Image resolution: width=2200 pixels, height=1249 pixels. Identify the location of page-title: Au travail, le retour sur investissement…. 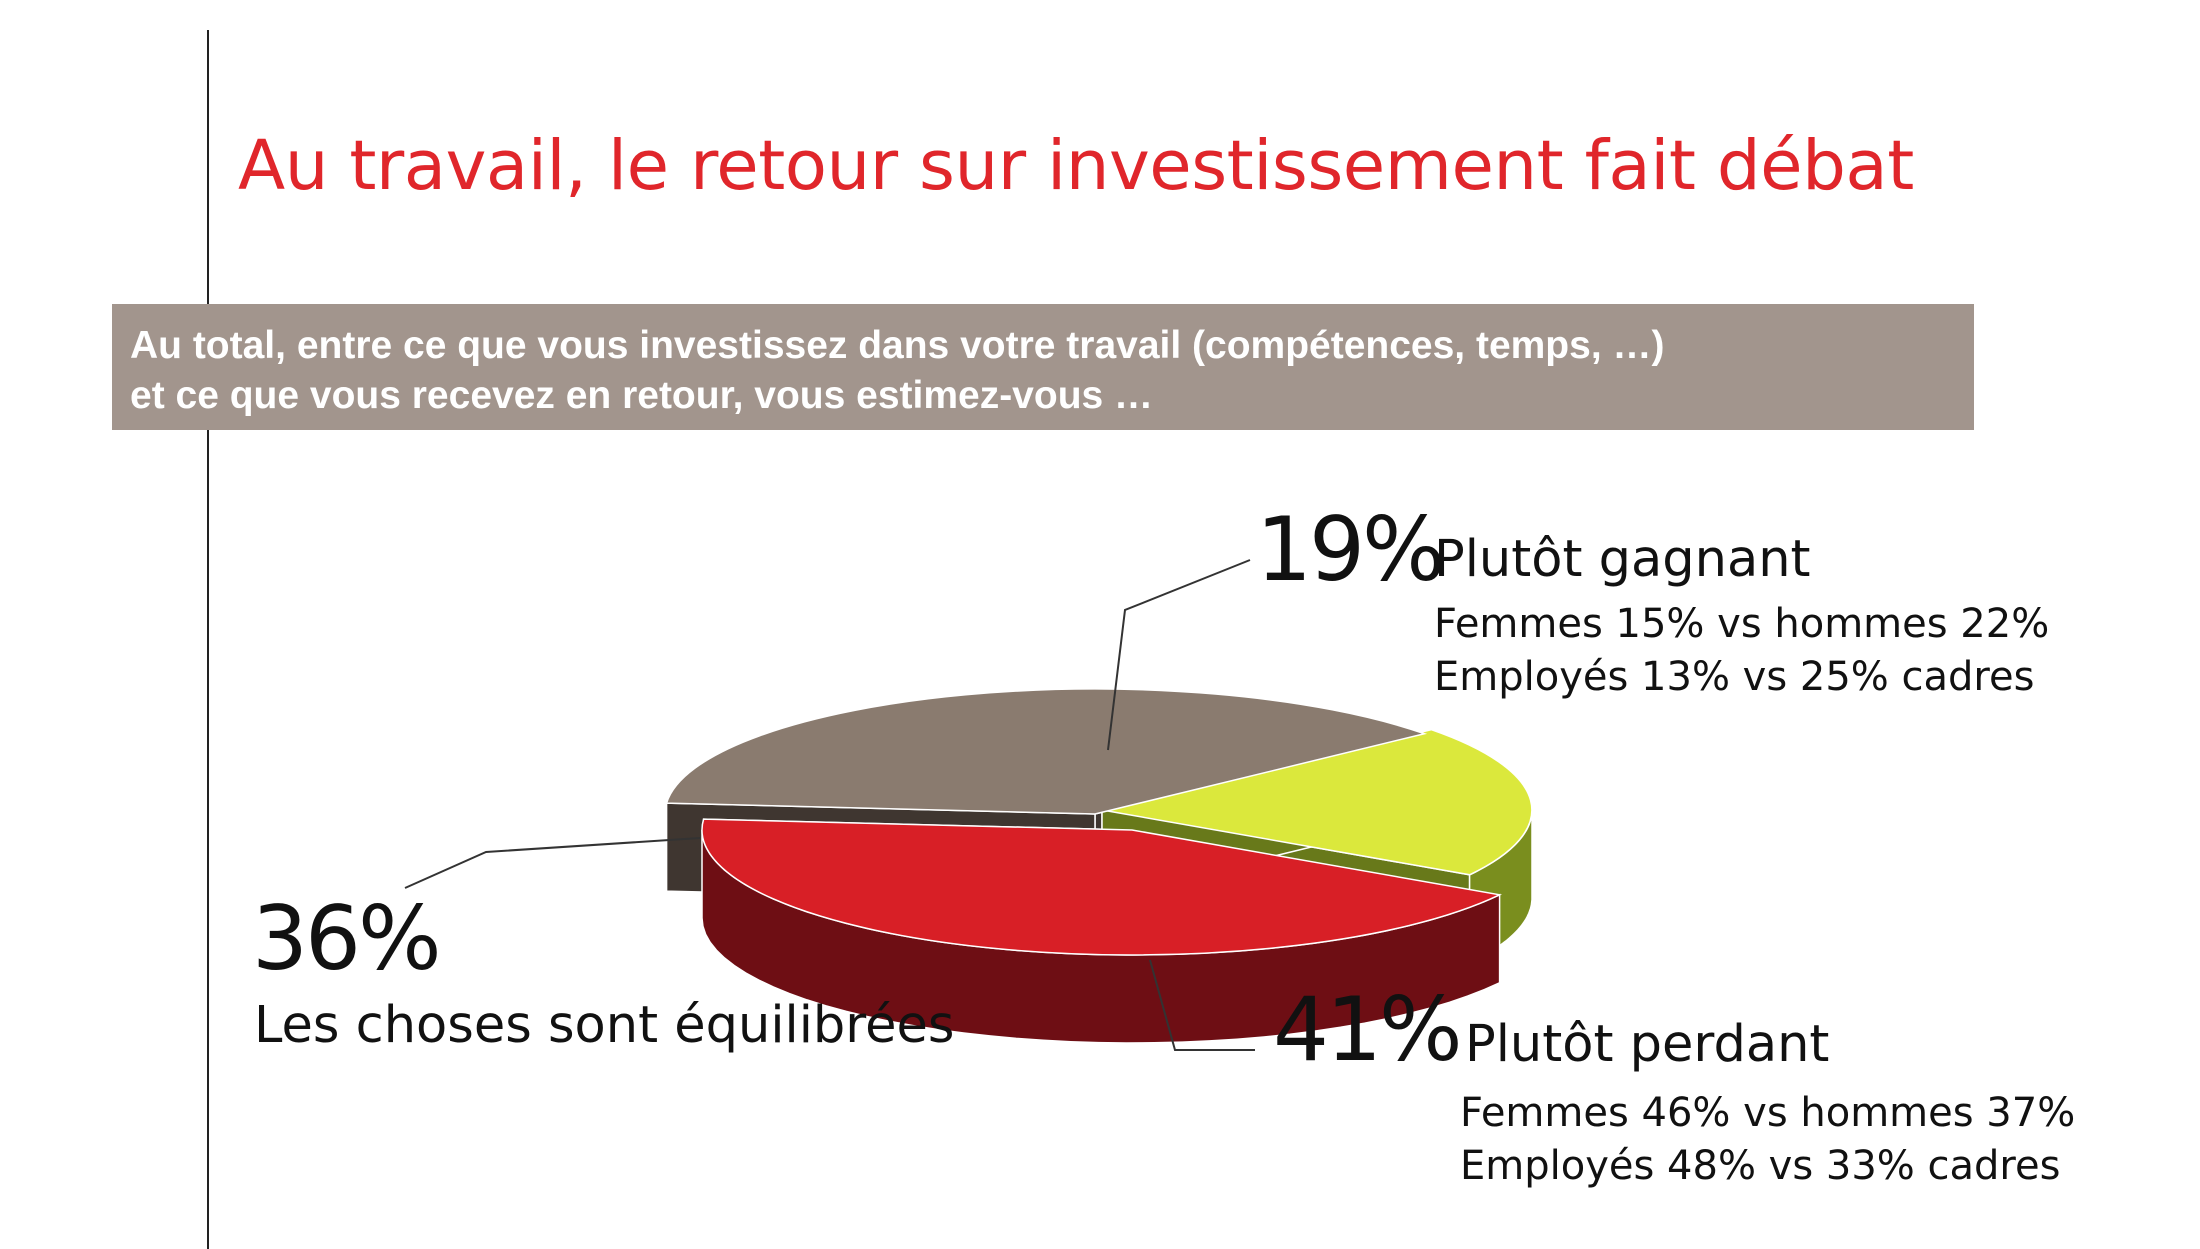
(1076, 166).